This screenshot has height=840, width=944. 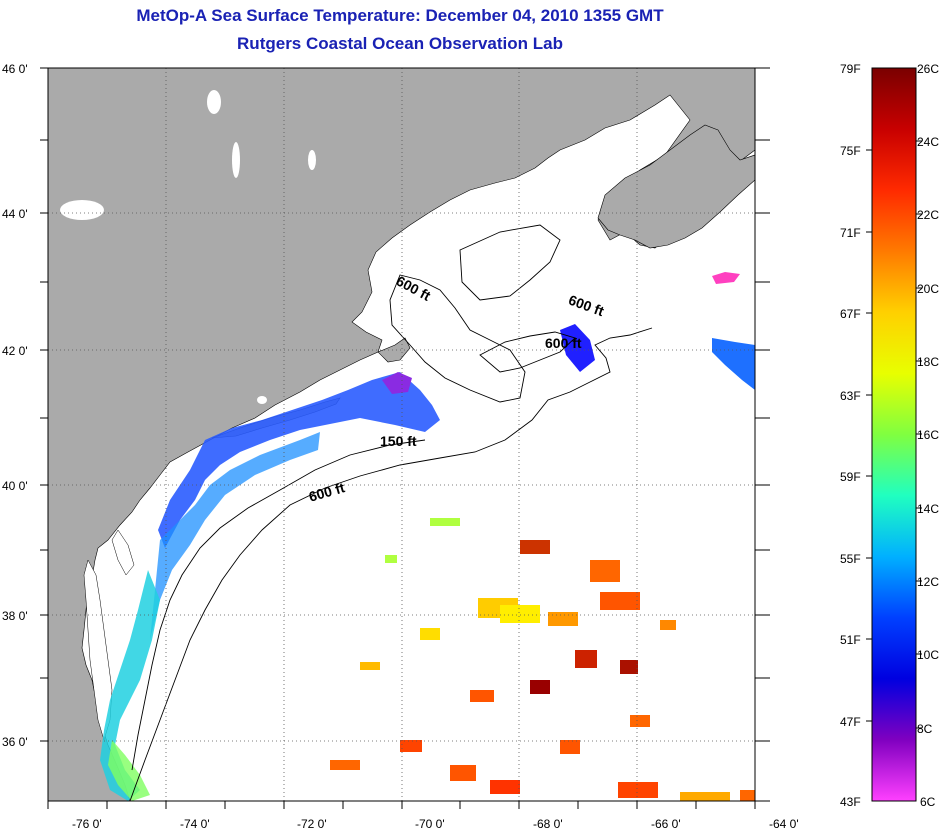 I want to click on colorbar-c-label: 22C, so click(x=928, y=215).